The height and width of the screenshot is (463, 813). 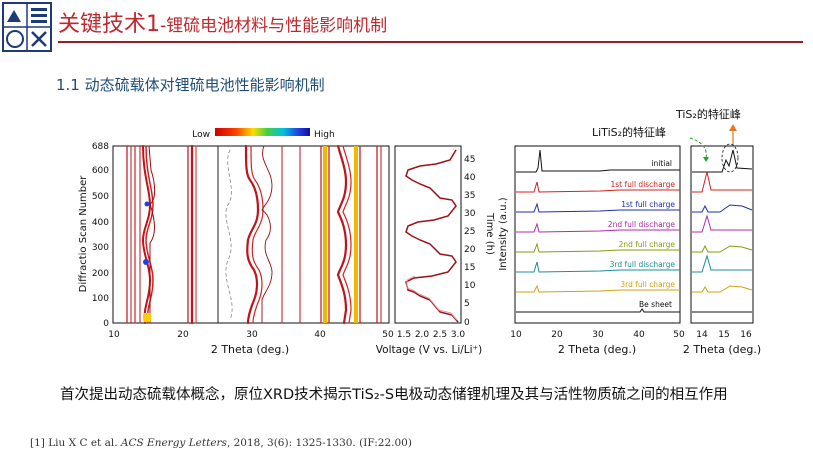 What do you see at coordinates (432, 298) in the screenshot?
I see `voltage-curve-shadow` at bounding box center [432, 298].